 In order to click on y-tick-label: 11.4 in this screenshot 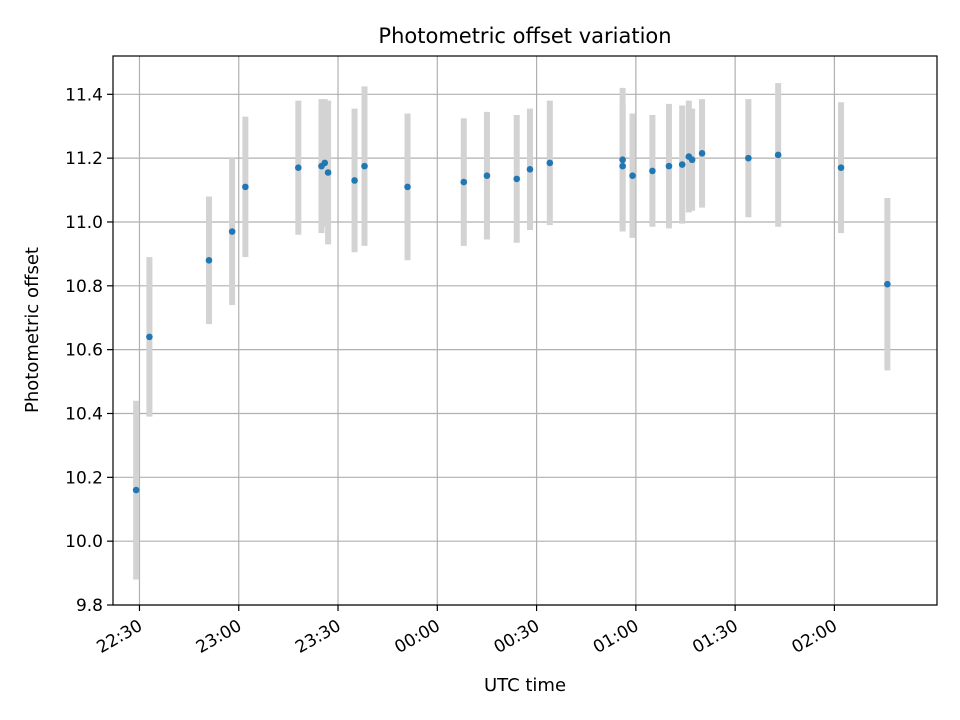, I will do `click(84, 95)`.